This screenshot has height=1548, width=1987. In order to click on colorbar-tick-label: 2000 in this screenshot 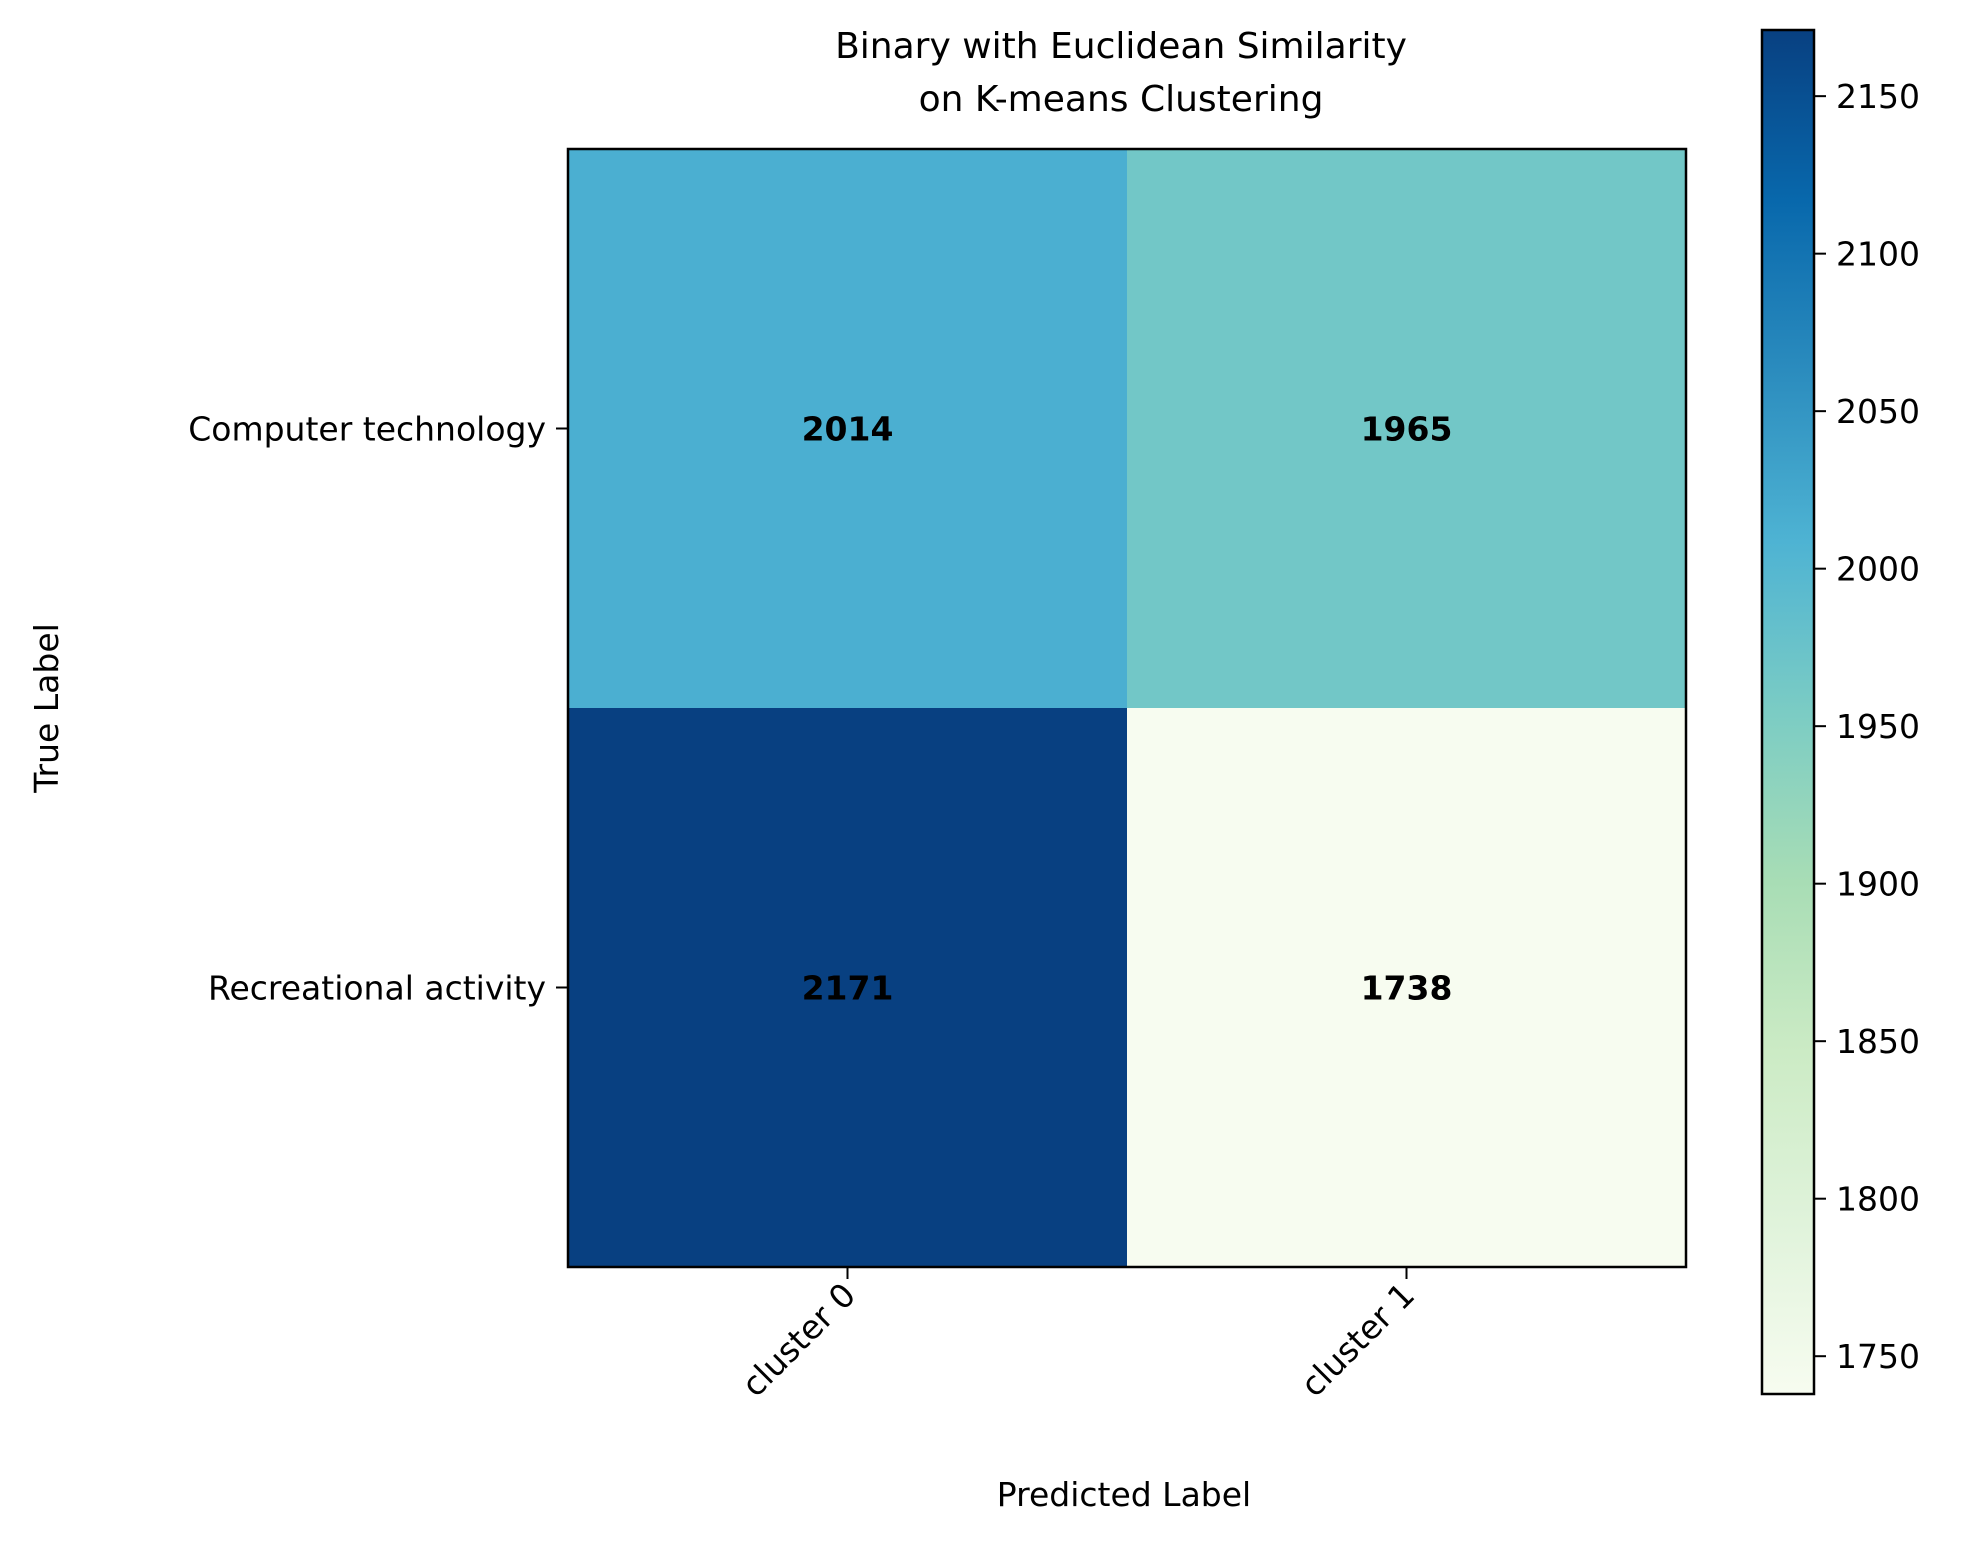, I will do `click(1878, 569)`.